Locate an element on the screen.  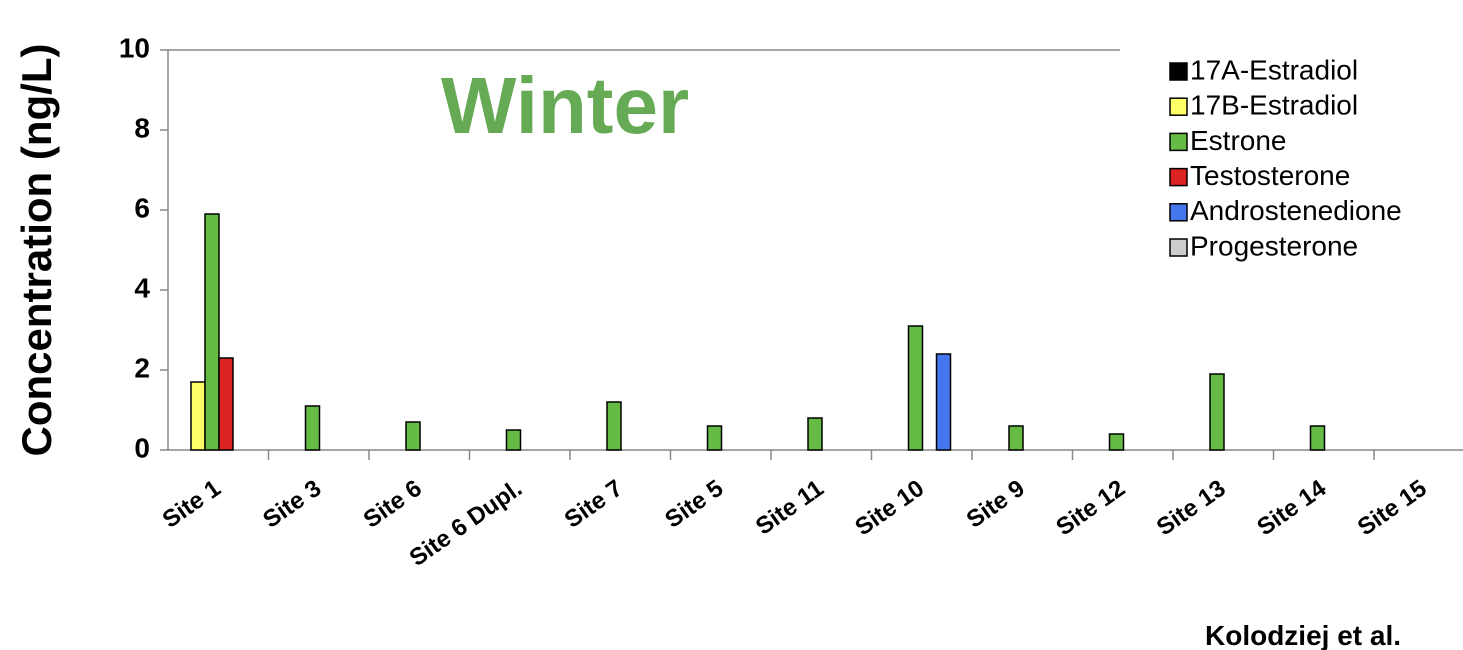
x-tick-label: Site 7 is located at coordinates (594, 504).